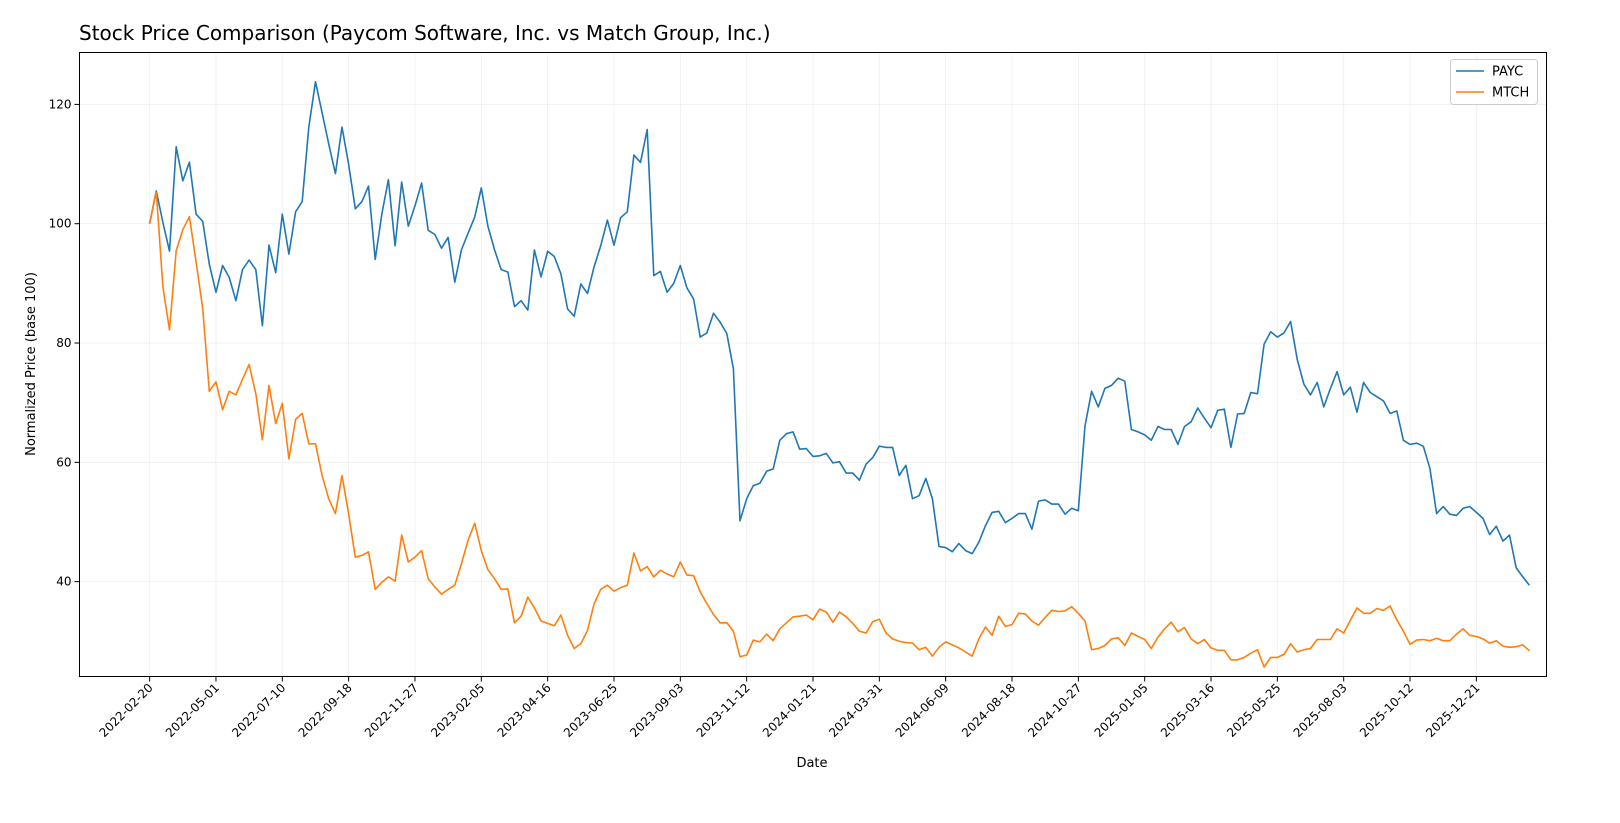  What do you see at coordinates (63, 582) in the screenshot?
I see `y-tick-label: 40` at bounding box center [63, 582].